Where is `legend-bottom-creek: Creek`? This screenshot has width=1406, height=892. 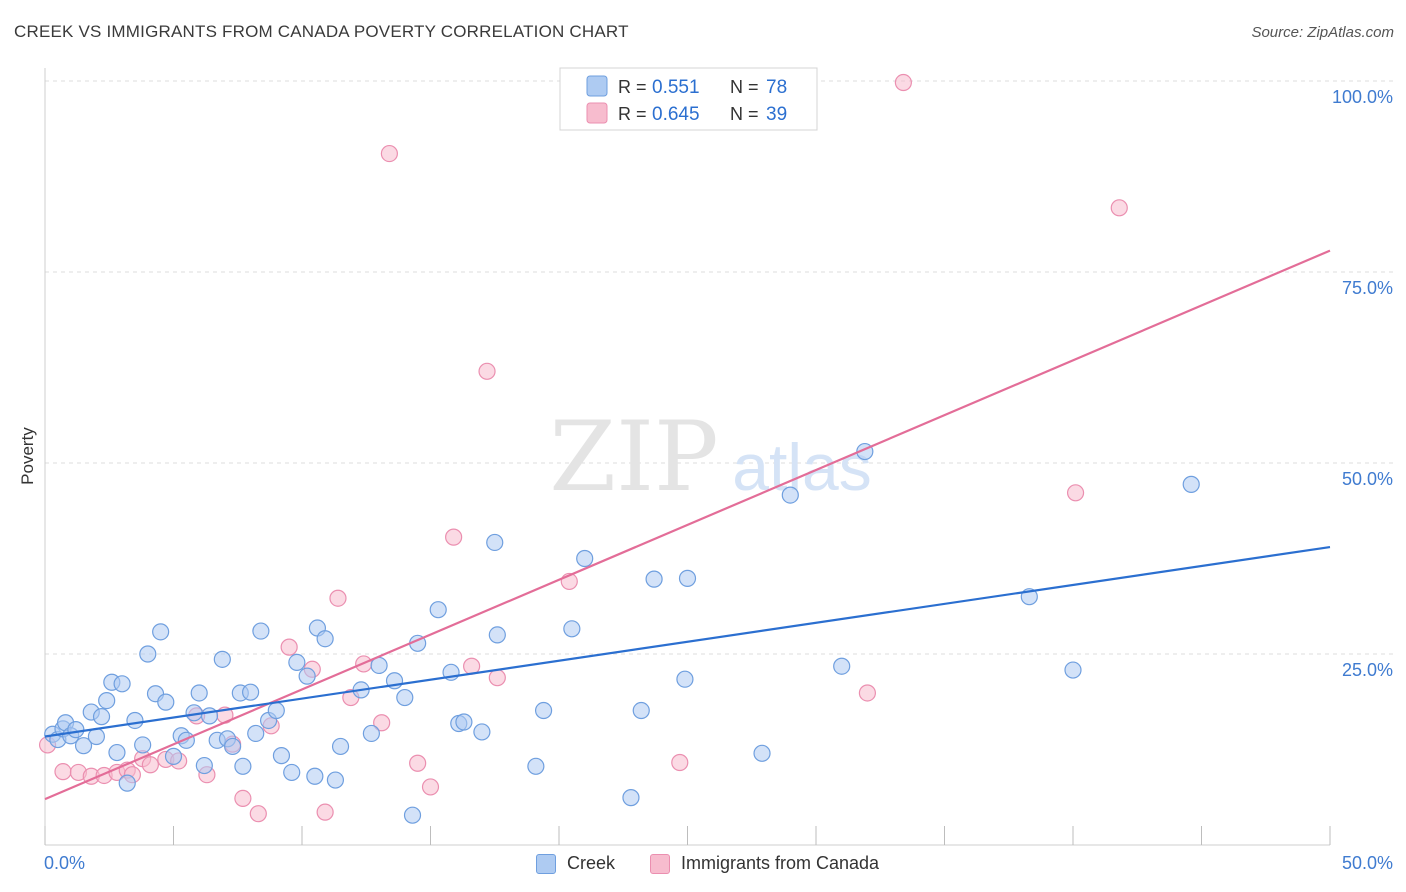
legend-bottom-creek: Creek is located at coordinates (575, 863).